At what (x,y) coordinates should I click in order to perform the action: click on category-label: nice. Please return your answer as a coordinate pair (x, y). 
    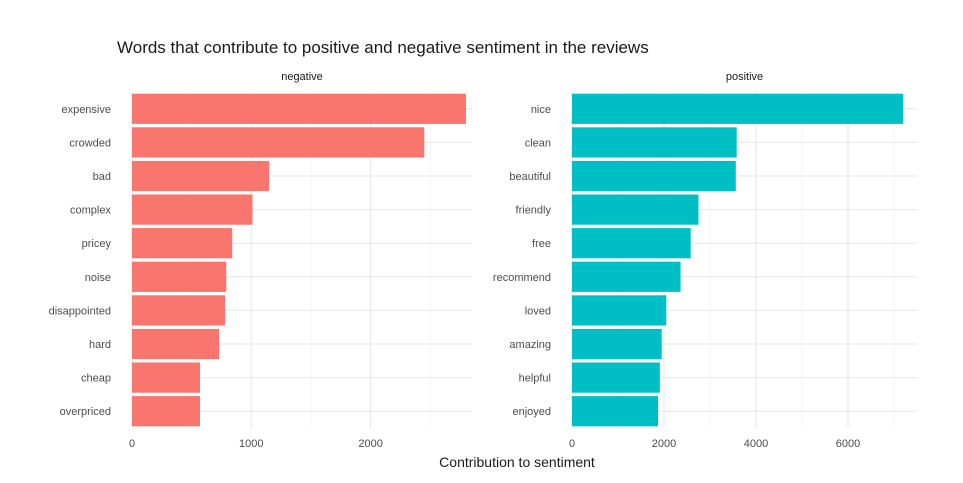
    Looking at the image, I should click on (541, 110).